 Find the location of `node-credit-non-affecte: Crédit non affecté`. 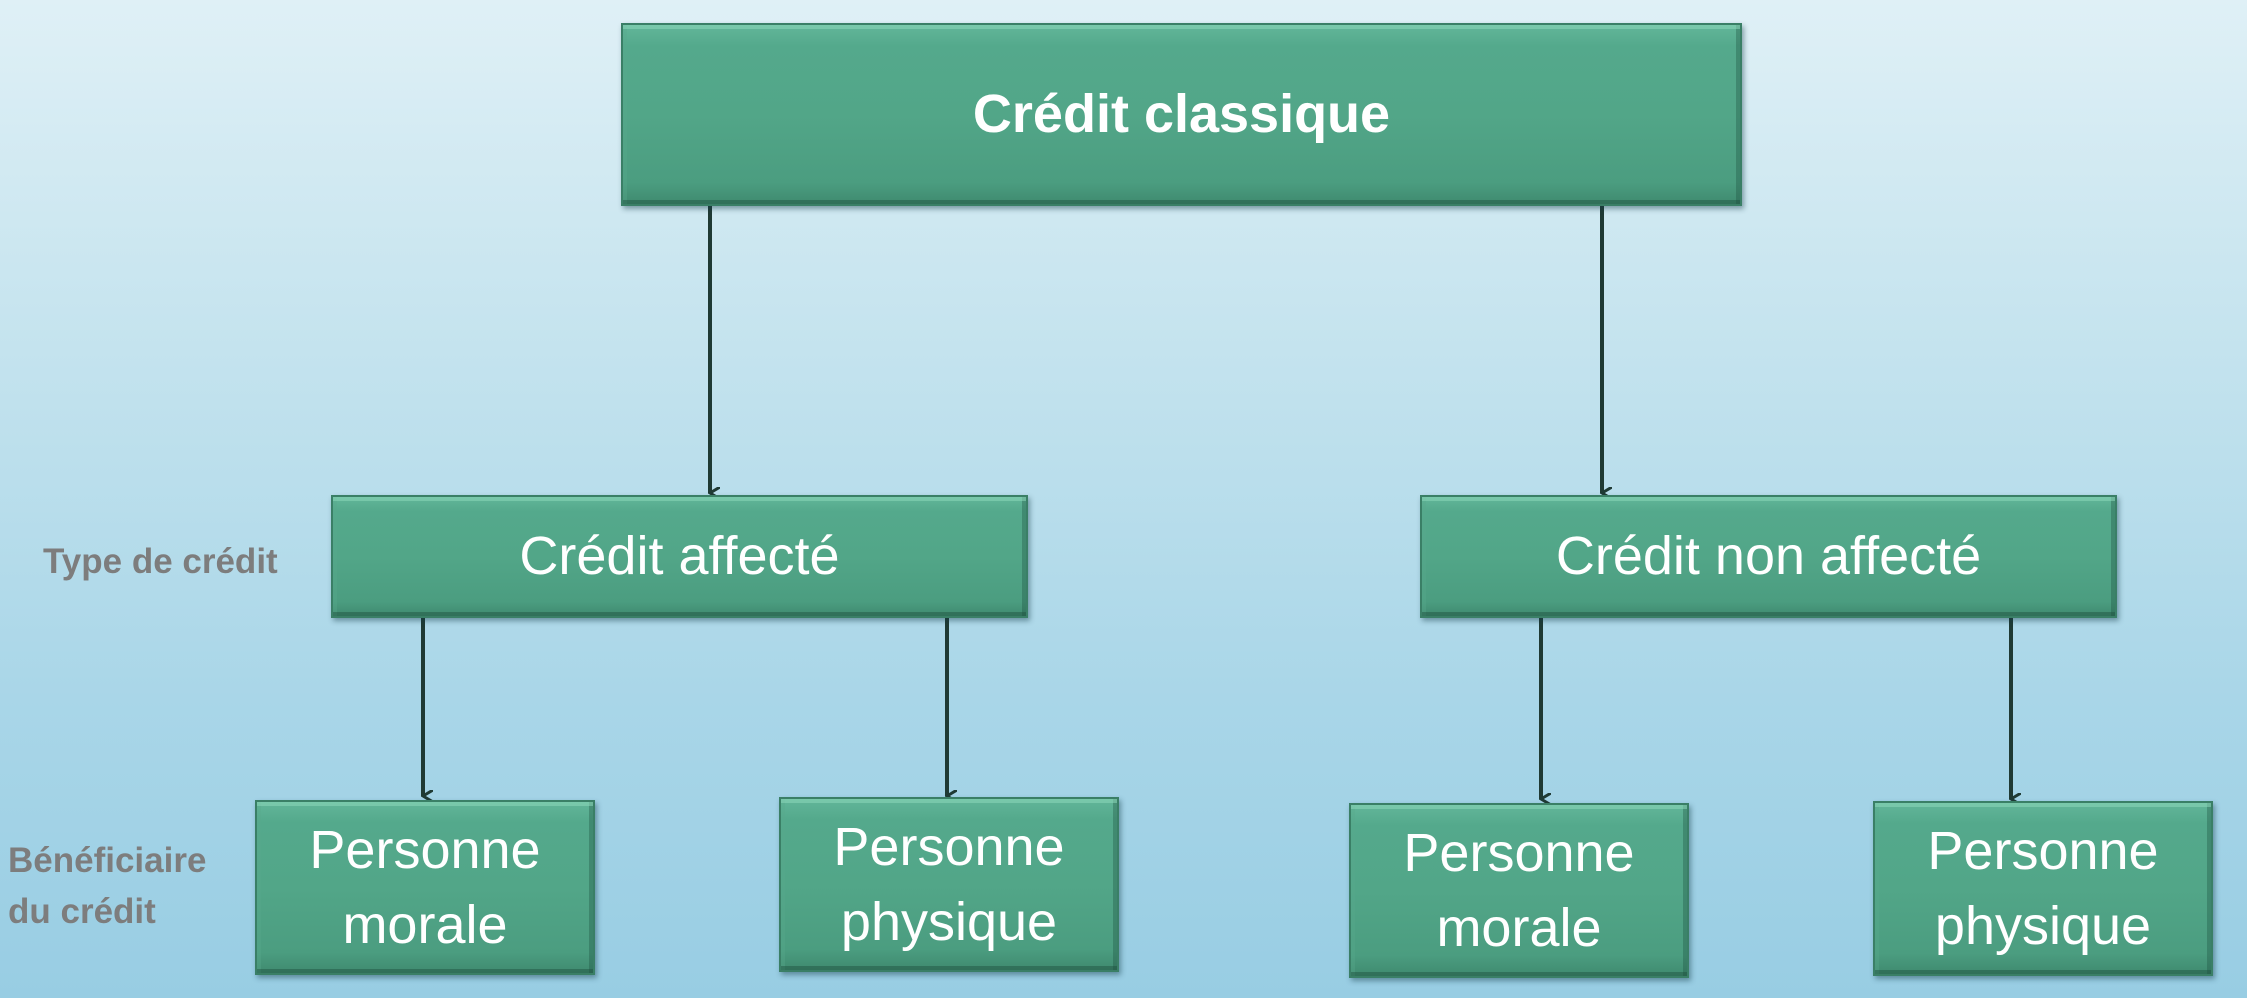

node-credit-non-affecte: Crédit non affecté is located at coordinates (1768, 556).